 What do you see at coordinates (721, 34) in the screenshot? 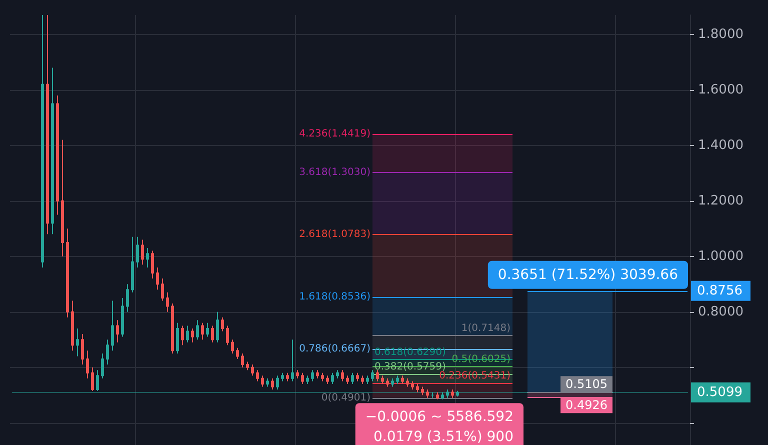
I see `y-tick-label: 1.8000` at bounding box center [721, 34].